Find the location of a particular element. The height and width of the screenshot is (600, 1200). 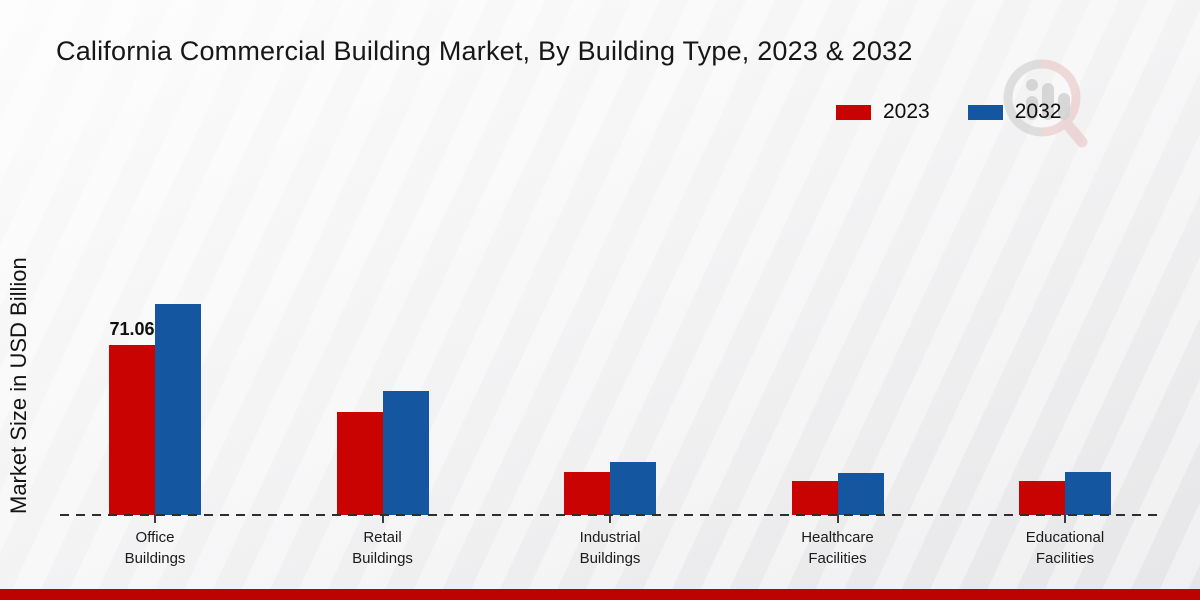

x-category-label: Retail Buildings is located at coordinates (382, 548).